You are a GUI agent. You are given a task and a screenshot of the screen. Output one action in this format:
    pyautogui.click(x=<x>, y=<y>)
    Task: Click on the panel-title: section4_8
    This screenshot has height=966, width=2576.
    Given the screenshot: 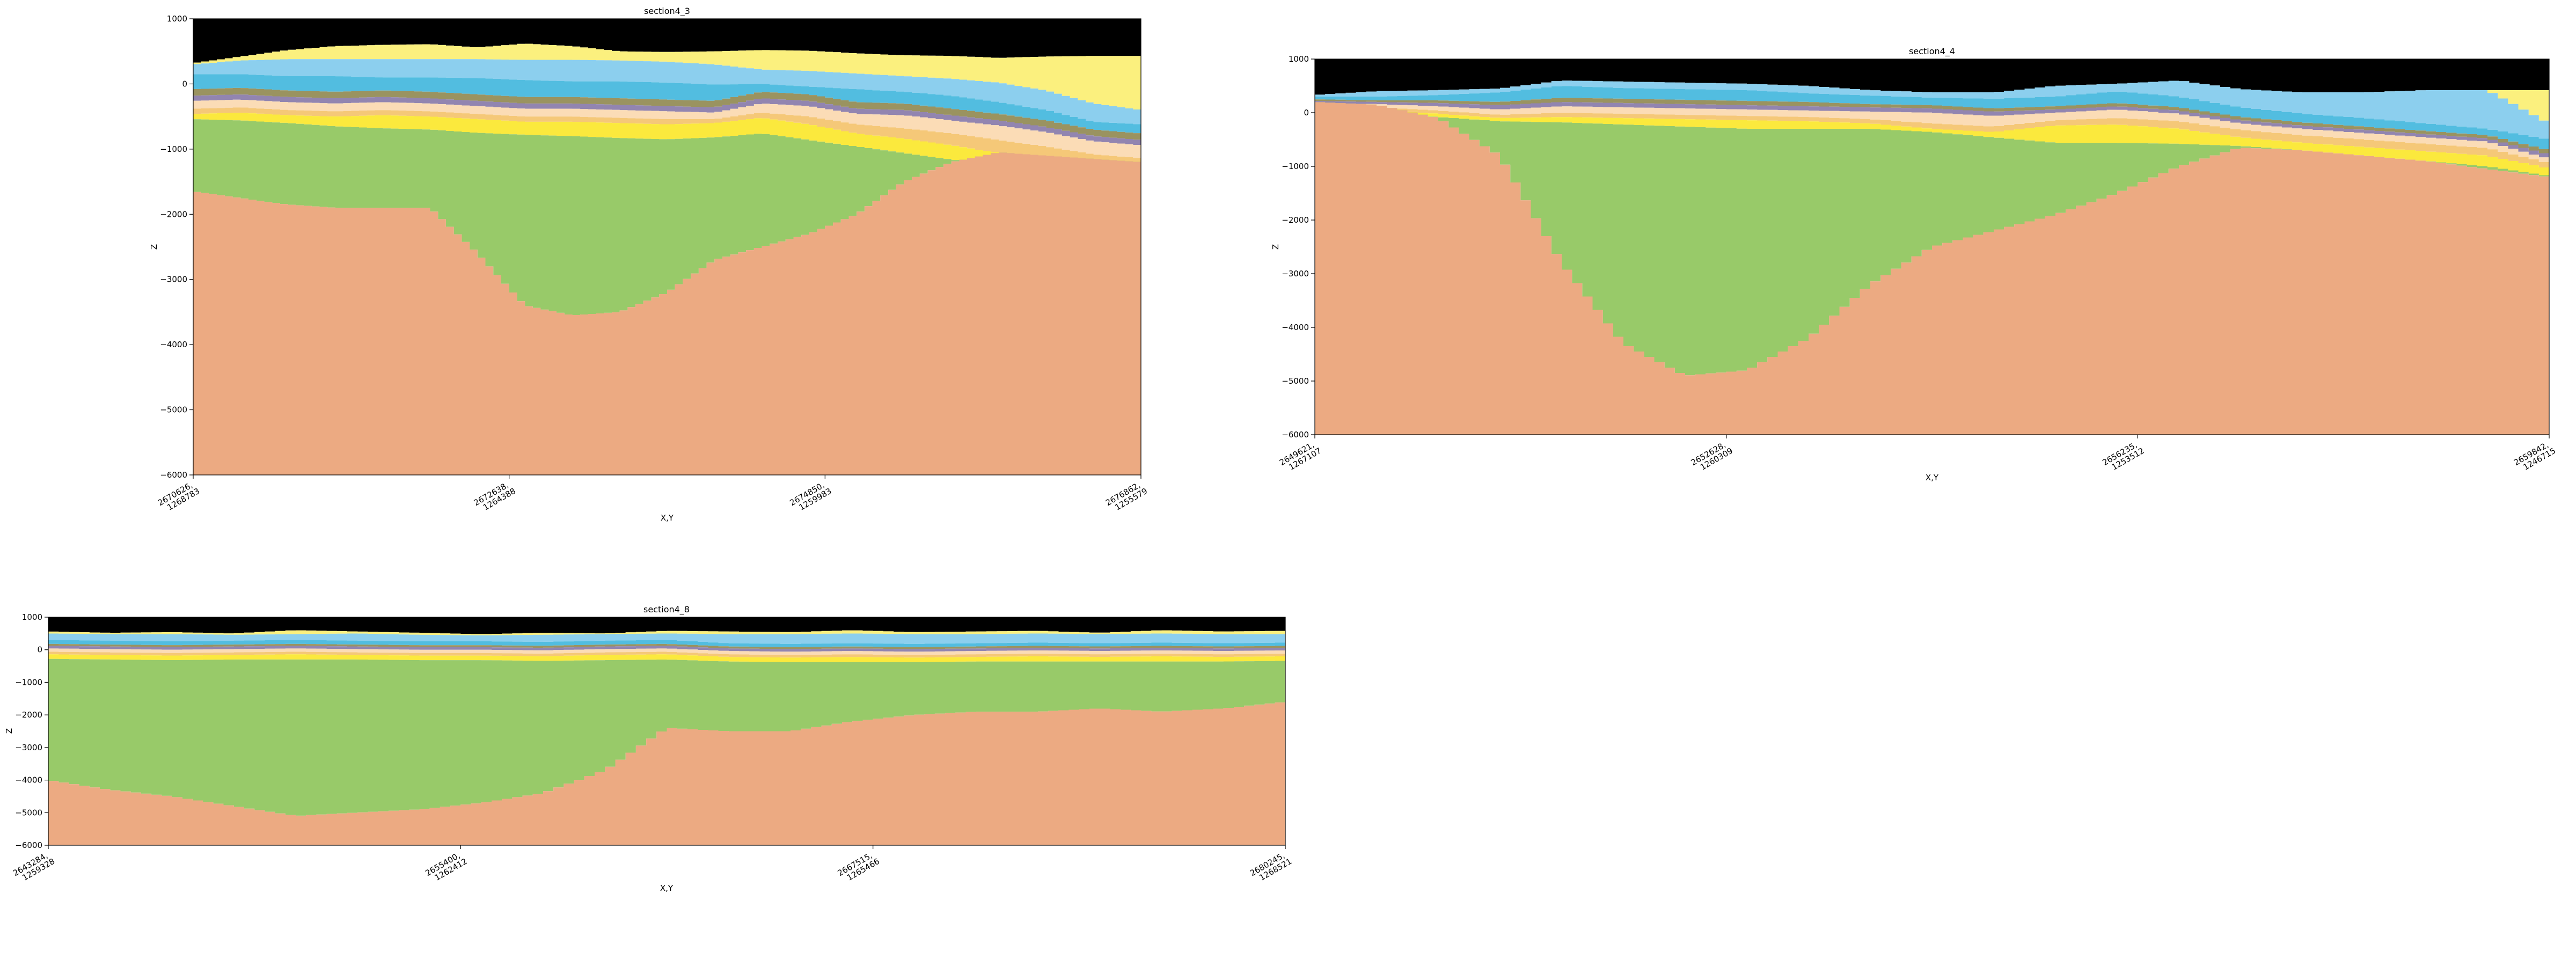 What is the action you would take?
    pyautogui.click(x=666, y=609)
    